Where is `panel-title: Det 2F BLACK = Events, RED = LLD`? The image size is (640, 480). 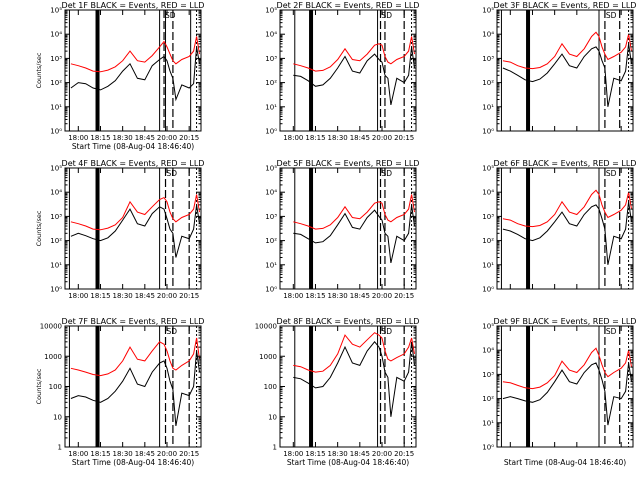
panel-title: Det 2F BLACK = Events, RED = LLD is located at coordinates (348, 5).